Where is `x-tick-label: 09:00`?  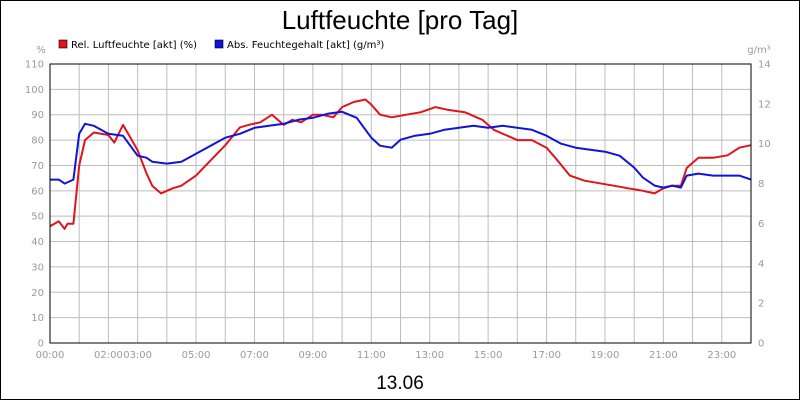 x-tick-label: 09:00 is located at coordinates (312, 355).